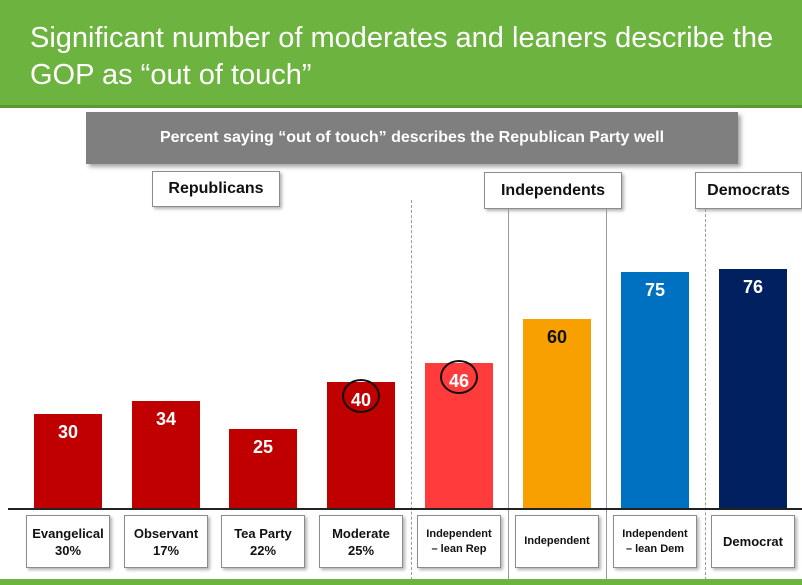  I want to click on divider-independents-right, so click(606, 394).